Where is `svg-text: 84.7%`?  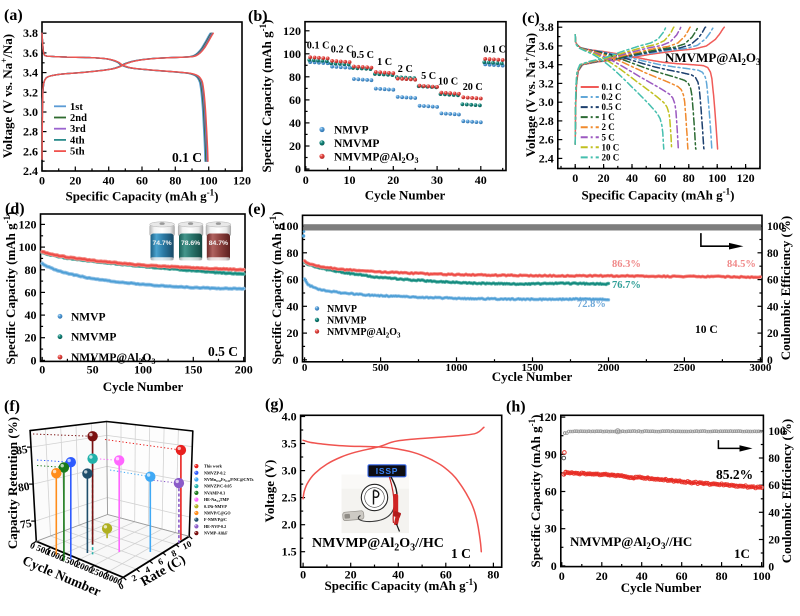
svg-text: 84.7% is located at coordinates (218, 243).